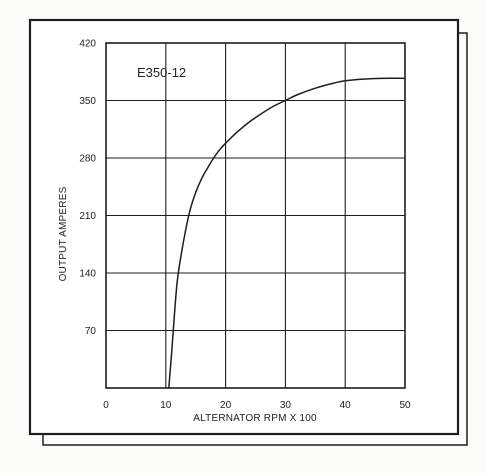  Describe the element at coordinates (286, 405) in the screenshot. I see `x-tick-label: 30` at that location.